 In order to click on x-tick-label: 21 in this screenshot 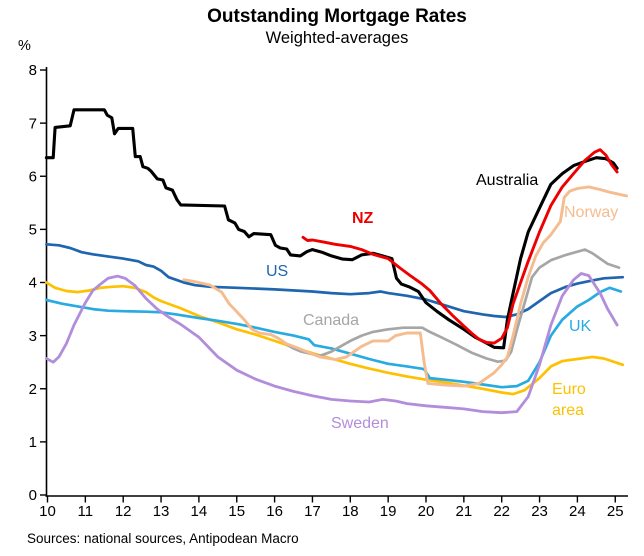, I will do `click(464, 511)`.